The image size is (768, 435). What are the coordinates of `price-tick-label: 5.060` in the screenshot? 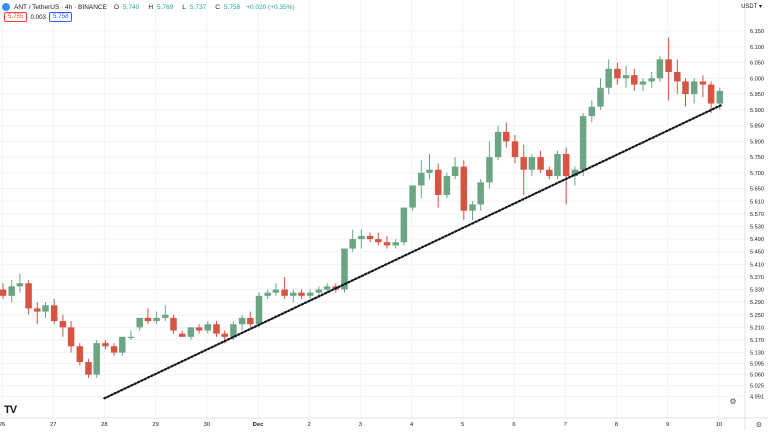 It's located at (757, 376).